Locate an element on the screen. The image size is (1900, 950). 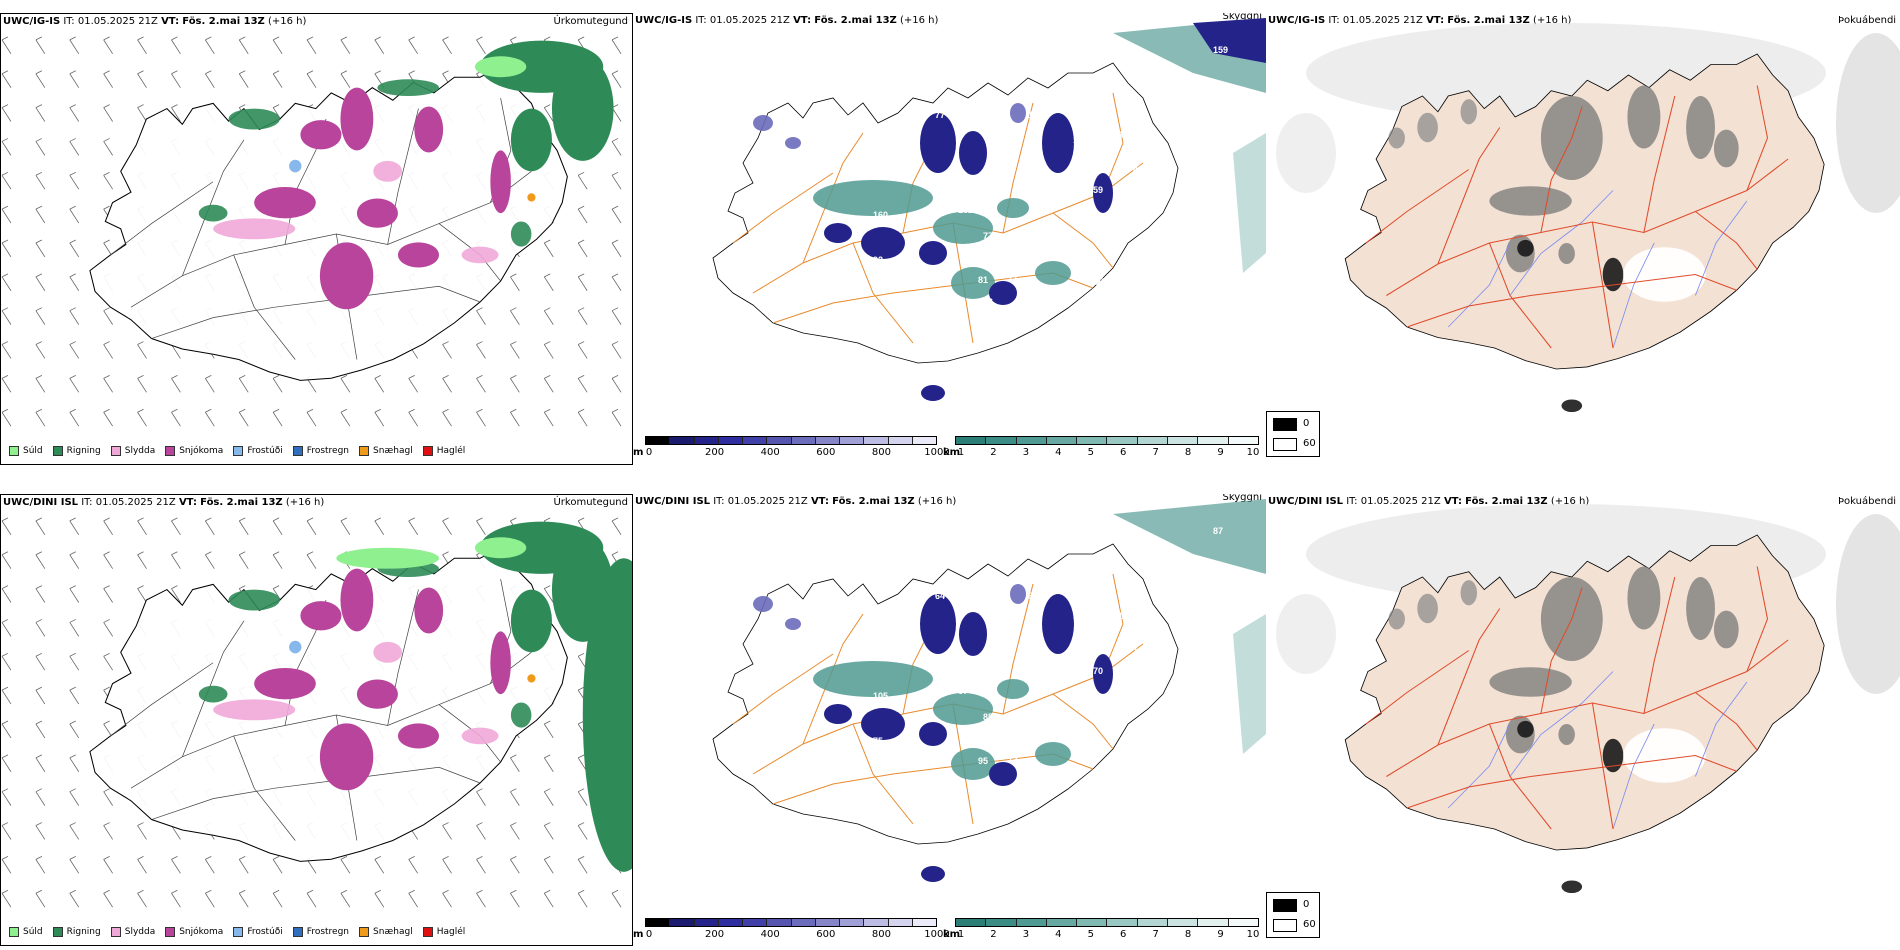
cloud-base-value: 105 is located at coordinates (1035, 115).